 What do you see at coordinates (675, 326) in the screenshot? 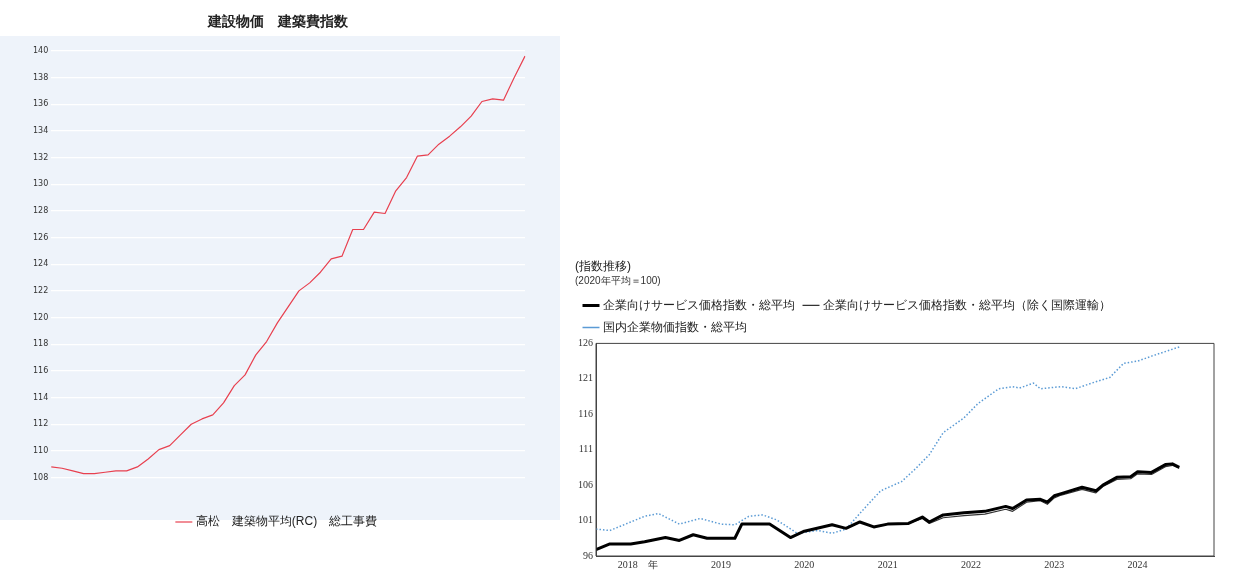
I see `legend-label: 国内企業物価指数・総平均` at bounding box center [675, 326].